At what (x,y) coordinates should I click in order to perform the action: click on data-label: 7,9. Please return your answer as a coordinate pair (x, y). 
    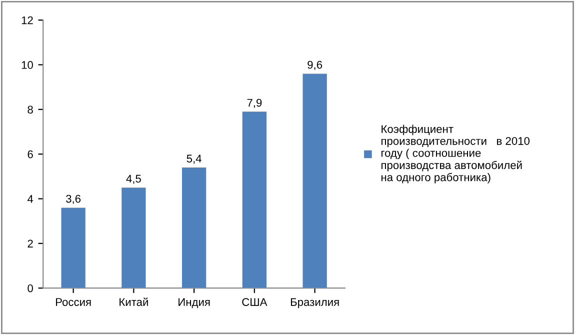
    Looking at the image, I should click on (254, 103).